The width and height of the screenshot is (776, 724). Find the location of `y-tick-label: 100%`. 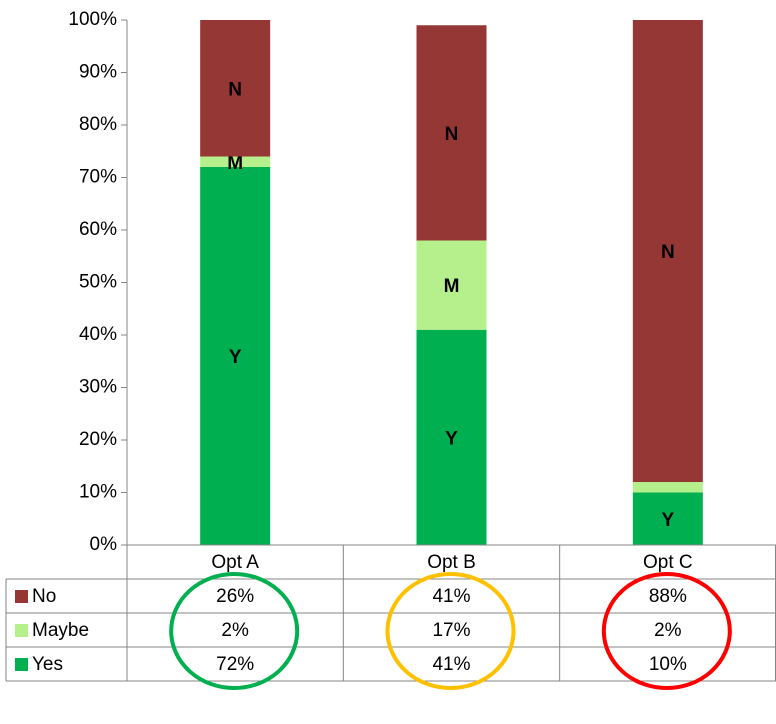

y-tick-label: 100% is located at coordinates (92, 19).